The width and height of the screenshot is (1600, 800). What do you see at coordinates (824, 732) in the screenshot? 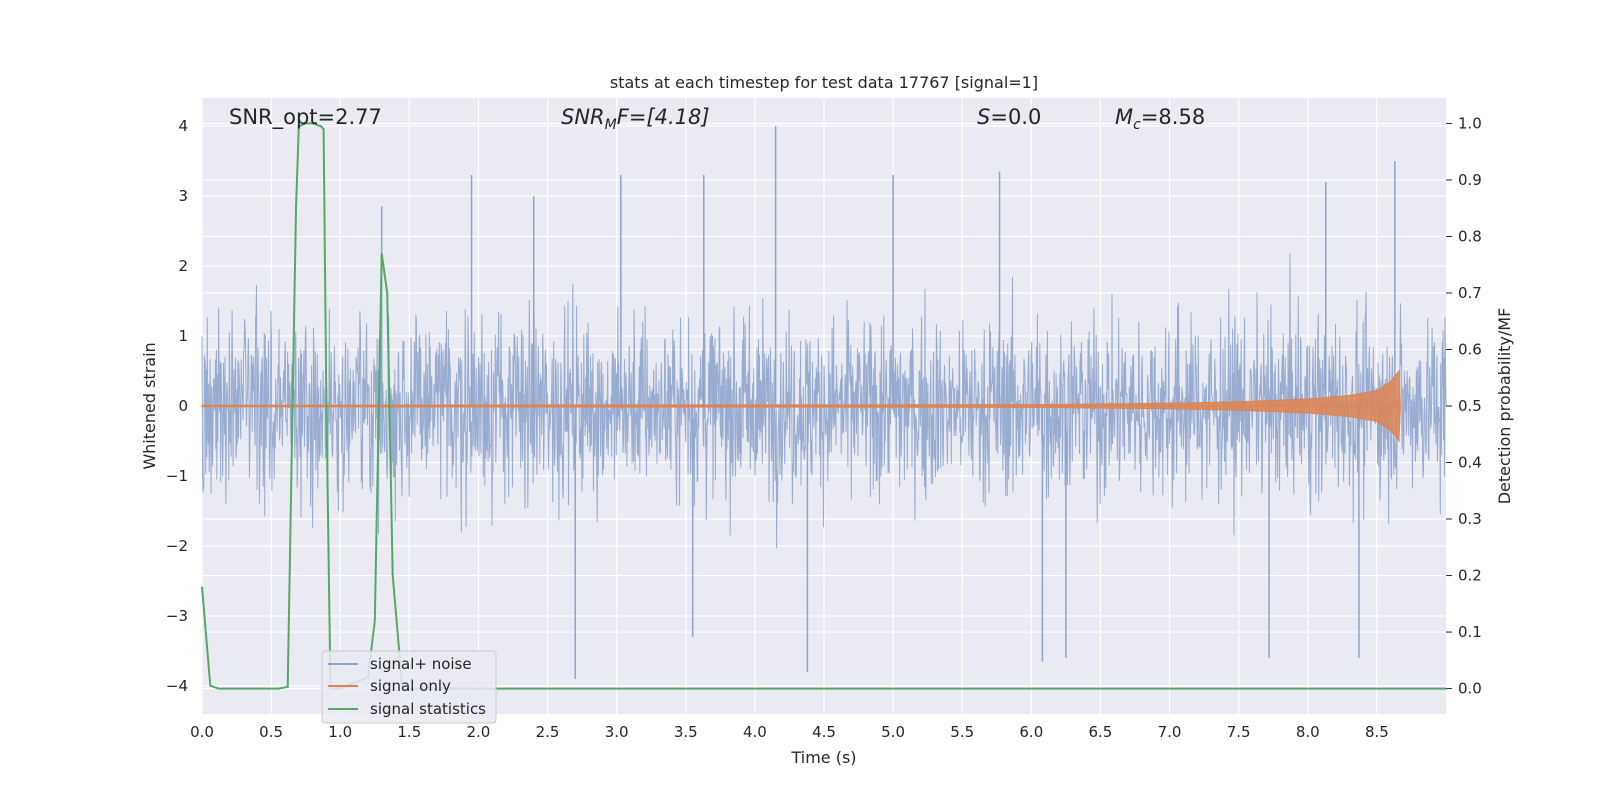
I see `x-tick-label: 4.5` at bounding box center [824, 732].